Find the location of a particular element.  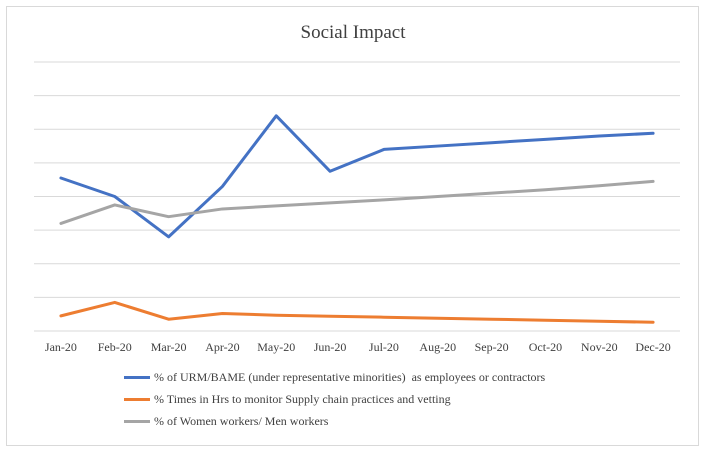

x-tick-label: Dec-20 is located at coordinates (652, 347).